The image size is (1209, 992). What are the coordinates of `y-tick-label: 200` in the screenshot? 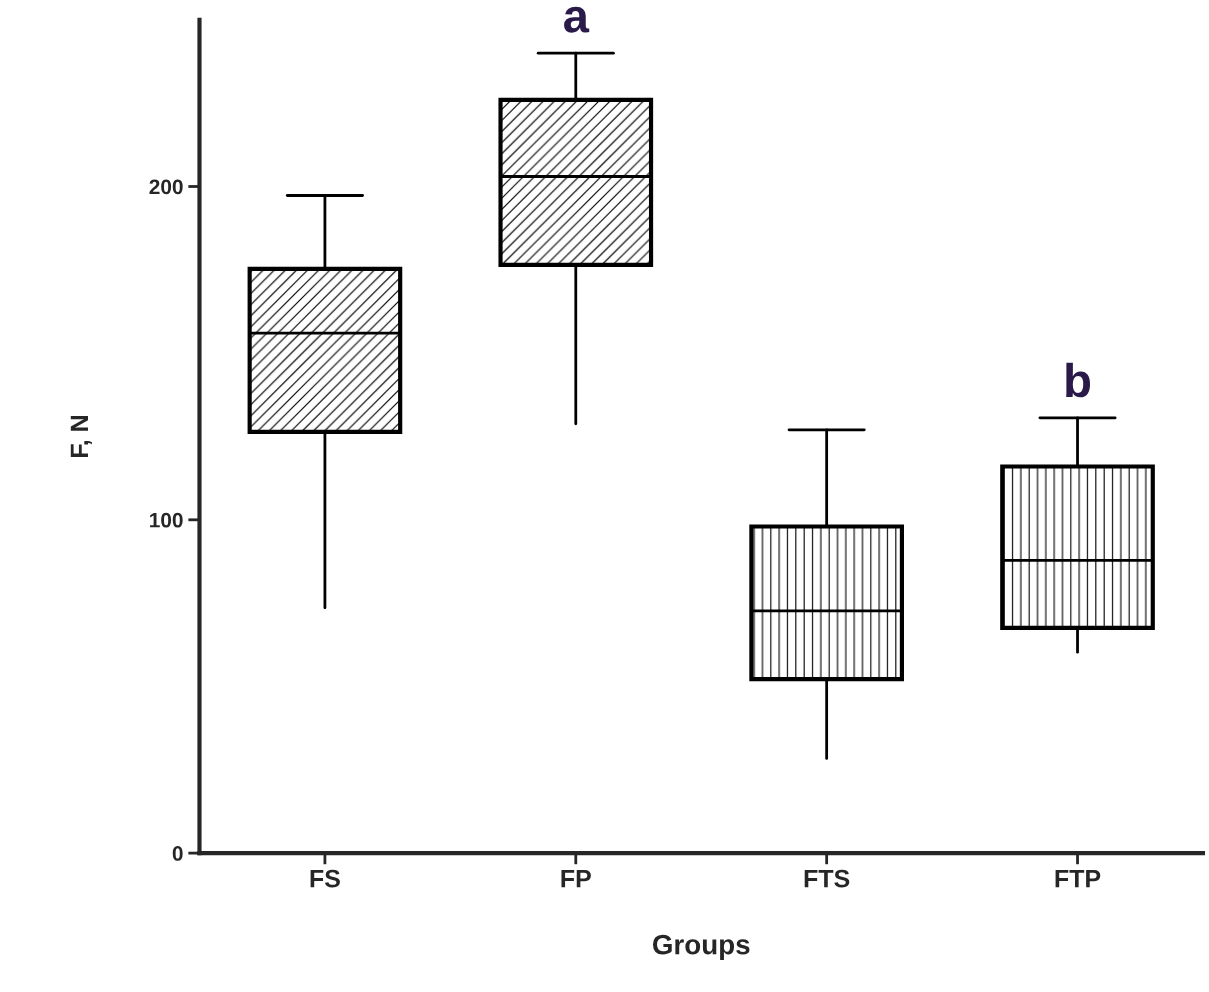 It's located at (166, 187).